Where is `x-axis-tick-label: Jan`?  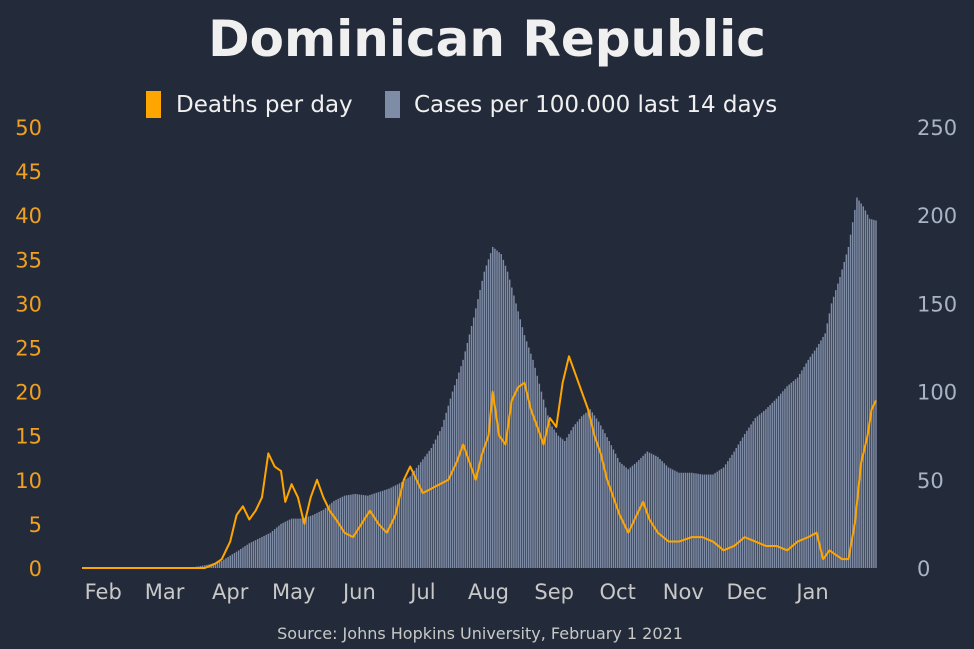
x-axis-tick-label: Jan is located at coordinates (811, 592).